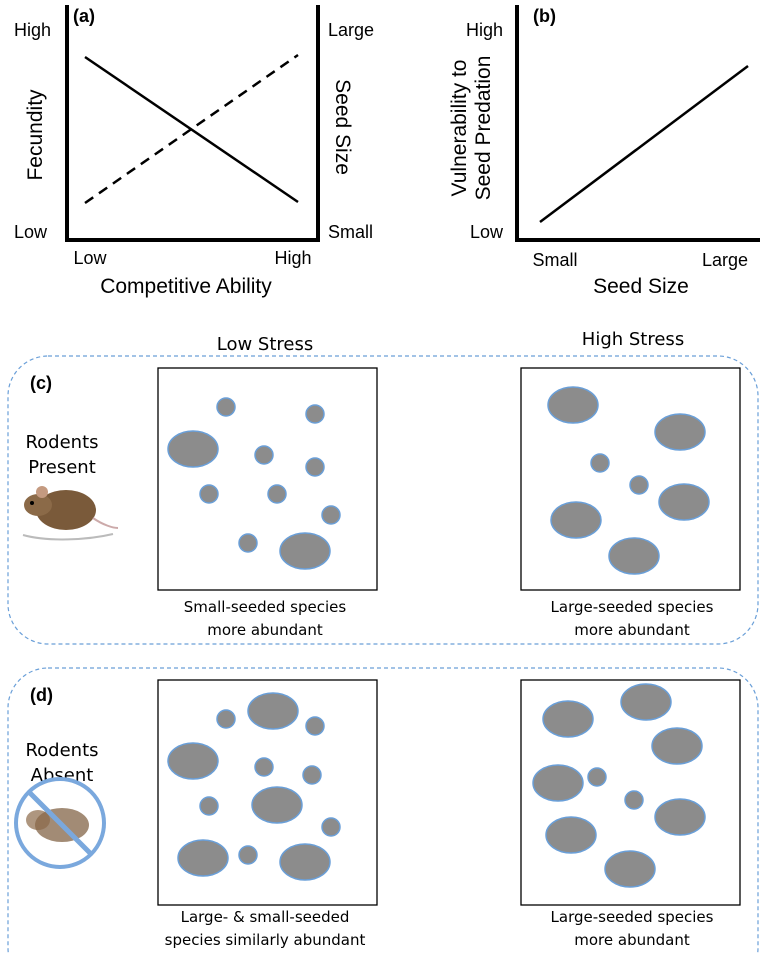 This screenshot has height=955, width=762. What do you see at coordinates (41, 695) in the screenshot?
I see `panel-label: (d)` at bounding box center [41, 695].